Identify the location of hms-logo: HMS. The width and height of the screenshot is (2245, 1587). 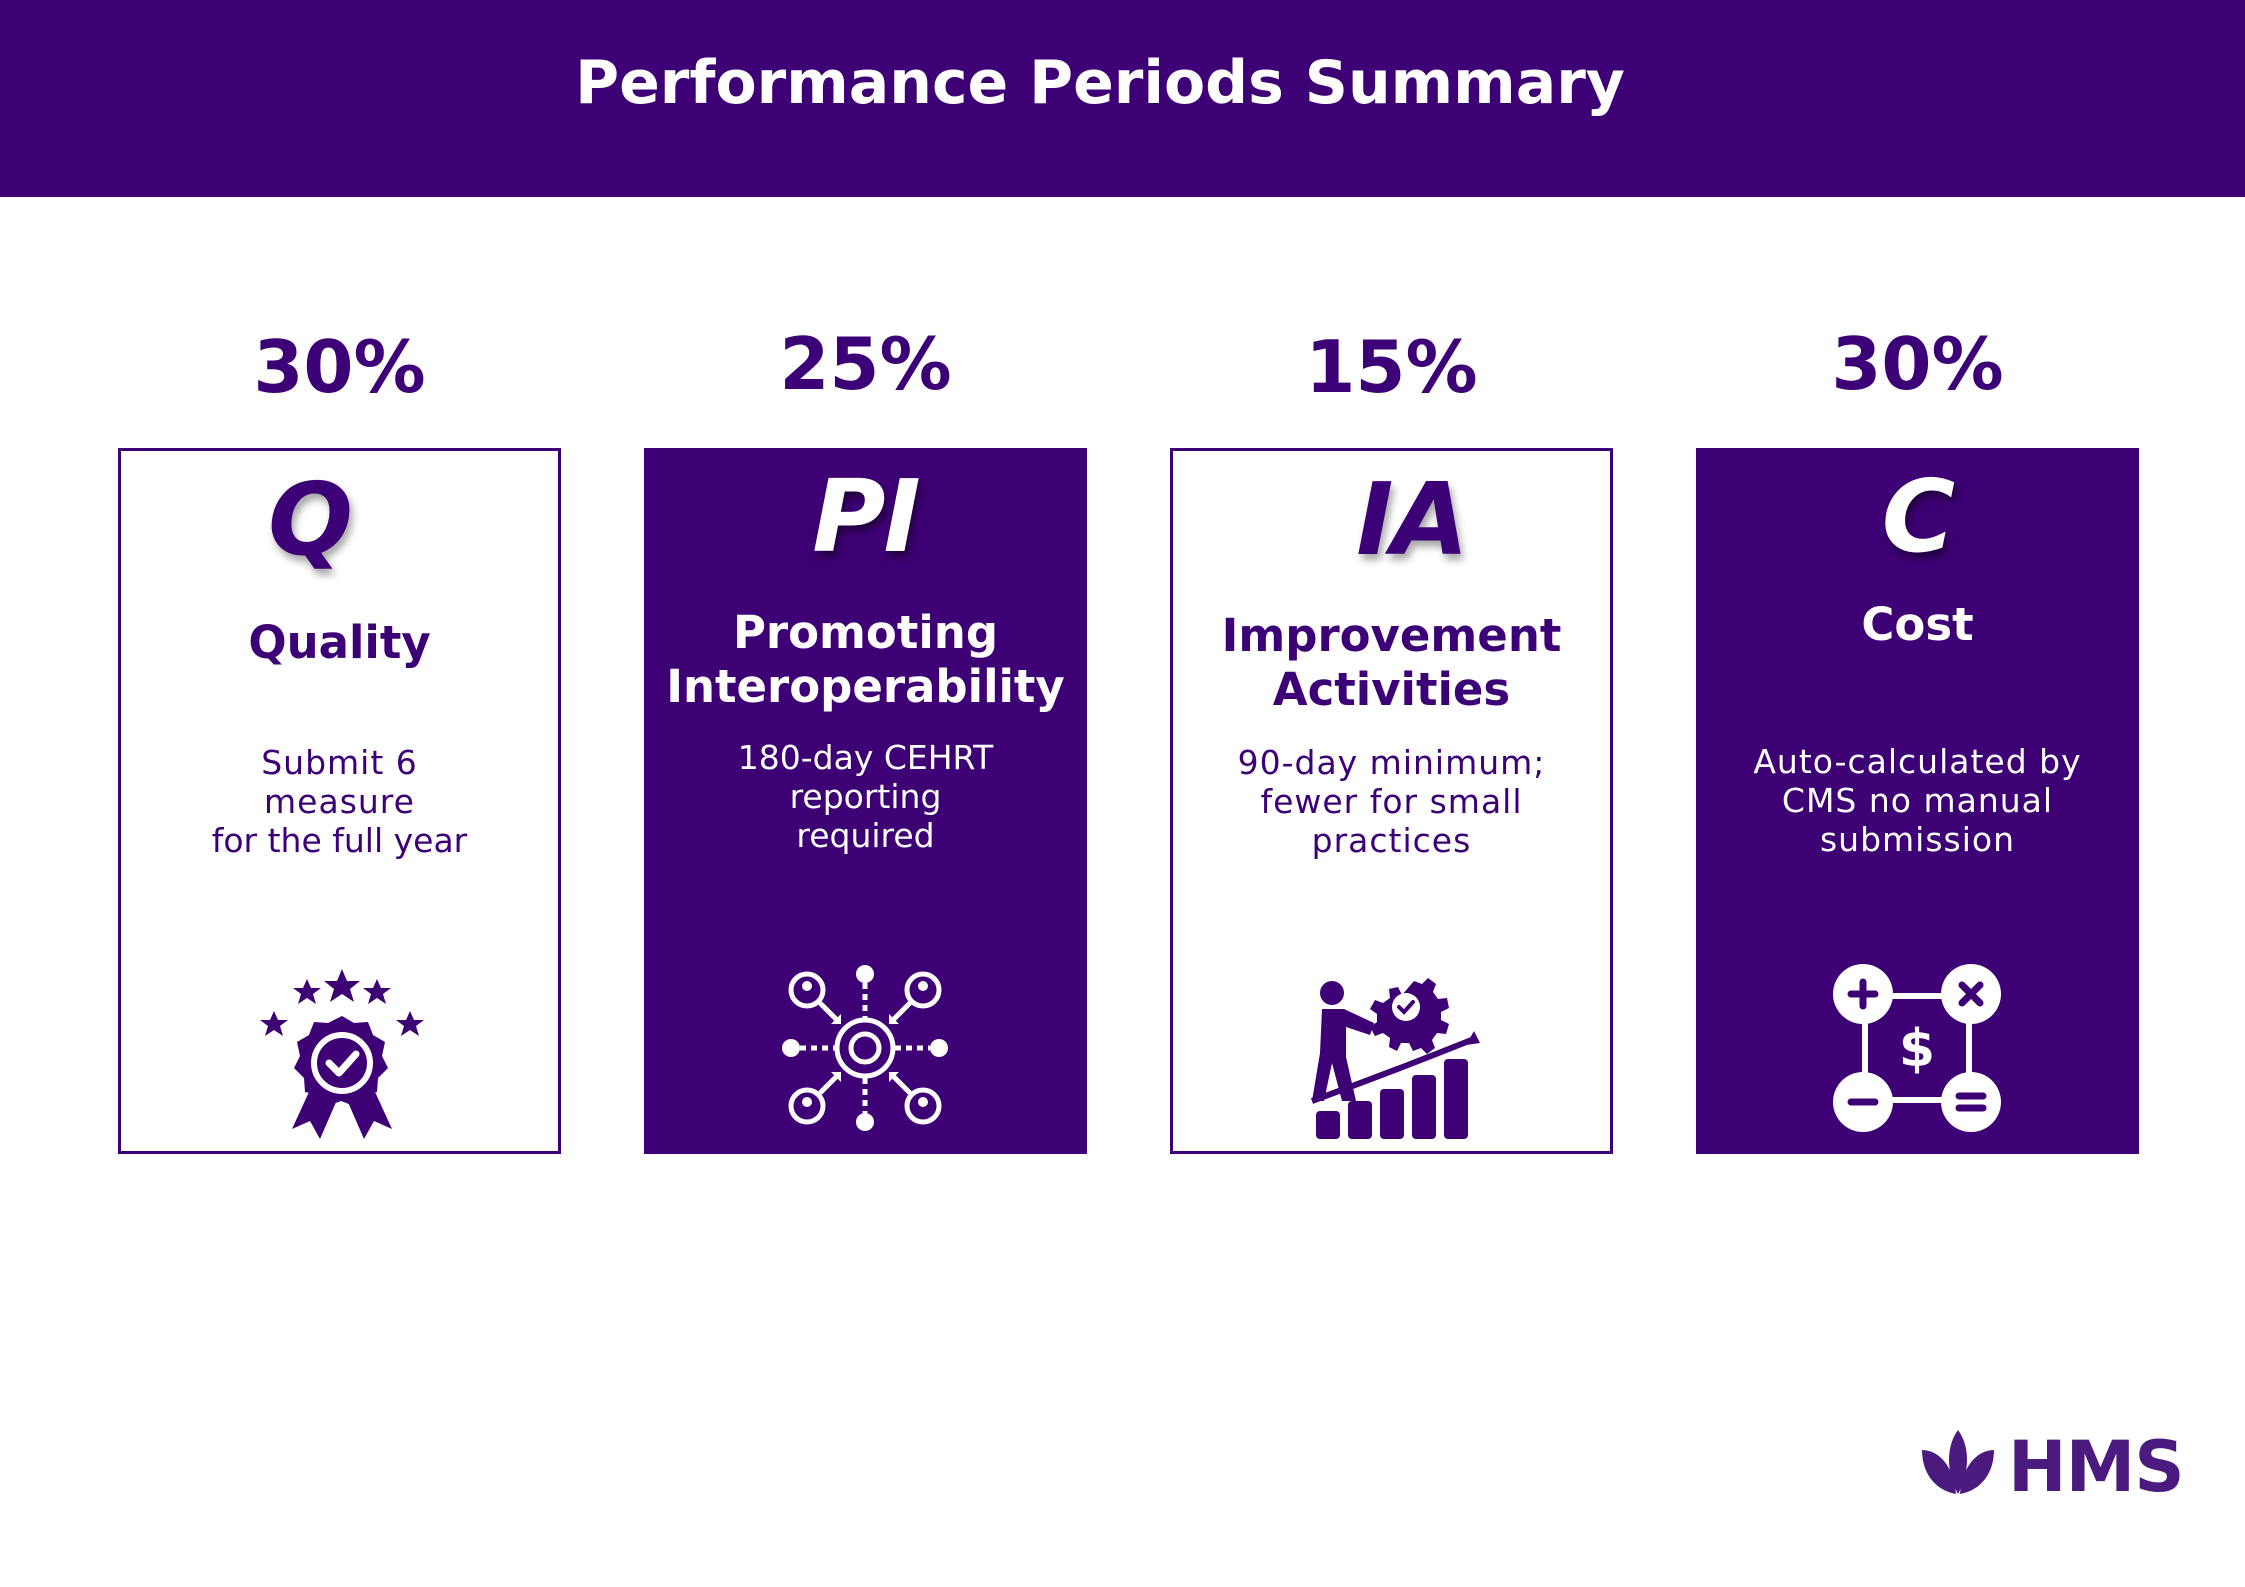
(2053, 1465).